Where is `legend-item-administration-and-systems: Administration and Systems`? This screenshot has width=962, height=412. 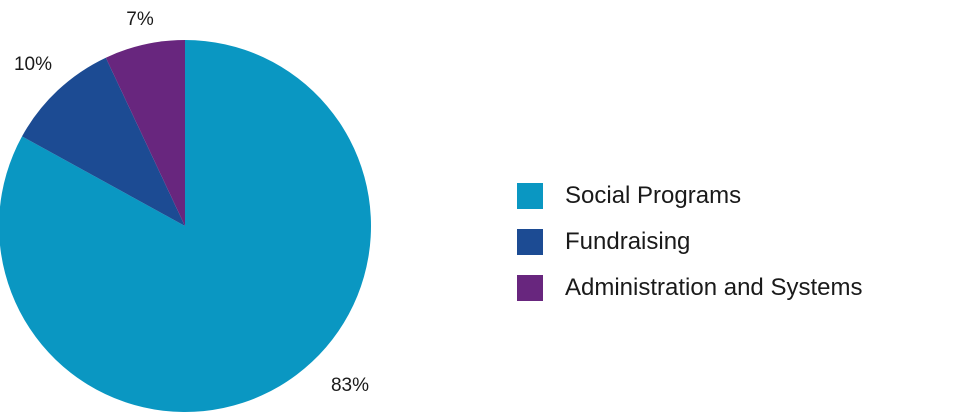 legend-item-administration-and-systems: Administration and Systems is located at coordinates (737, 288).